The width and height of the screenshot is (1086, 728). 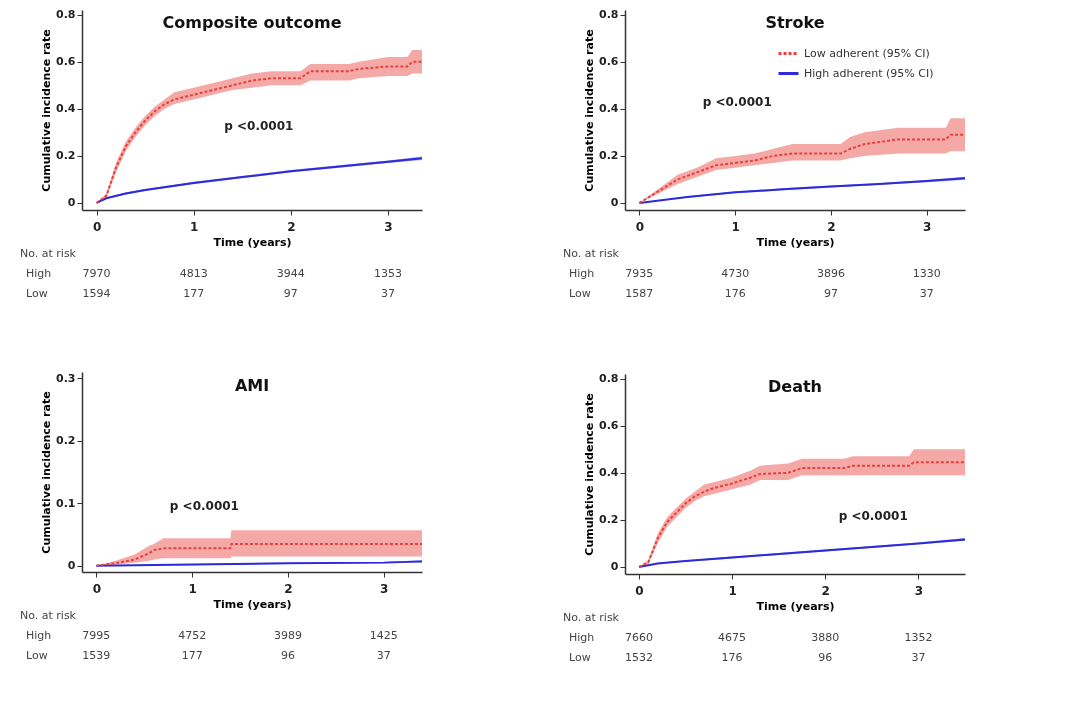 What do you see at coordinates (96, 655) in the screenshot?
I see `text: 1539` at bounding box center [96, 655].